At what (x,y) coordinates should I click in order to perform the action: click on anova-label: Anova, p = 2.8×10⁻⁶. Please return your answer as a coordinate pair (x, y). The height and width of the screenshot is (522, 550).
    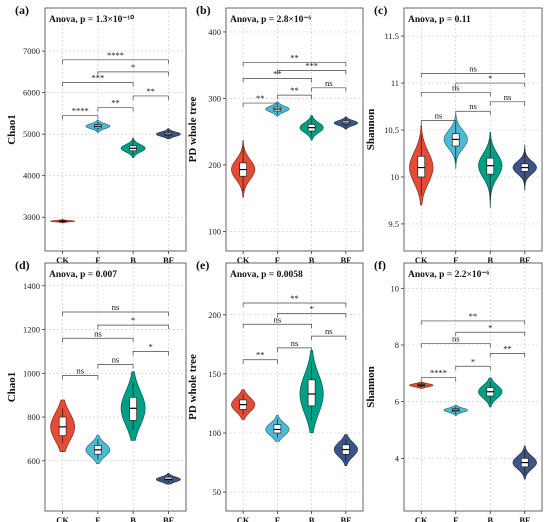
    Looking at the image, I should click on (270, 20).